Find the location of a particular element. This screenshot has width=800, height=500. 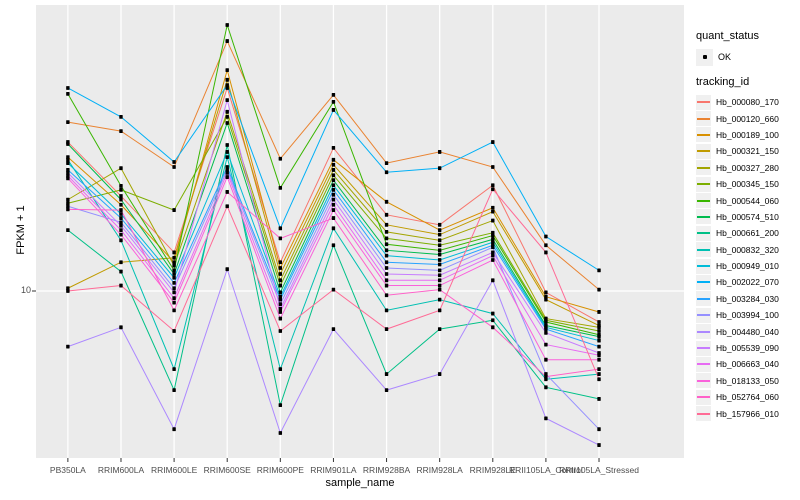

x-tick-label: RRIM928BA is located at coordinates (386, 470).